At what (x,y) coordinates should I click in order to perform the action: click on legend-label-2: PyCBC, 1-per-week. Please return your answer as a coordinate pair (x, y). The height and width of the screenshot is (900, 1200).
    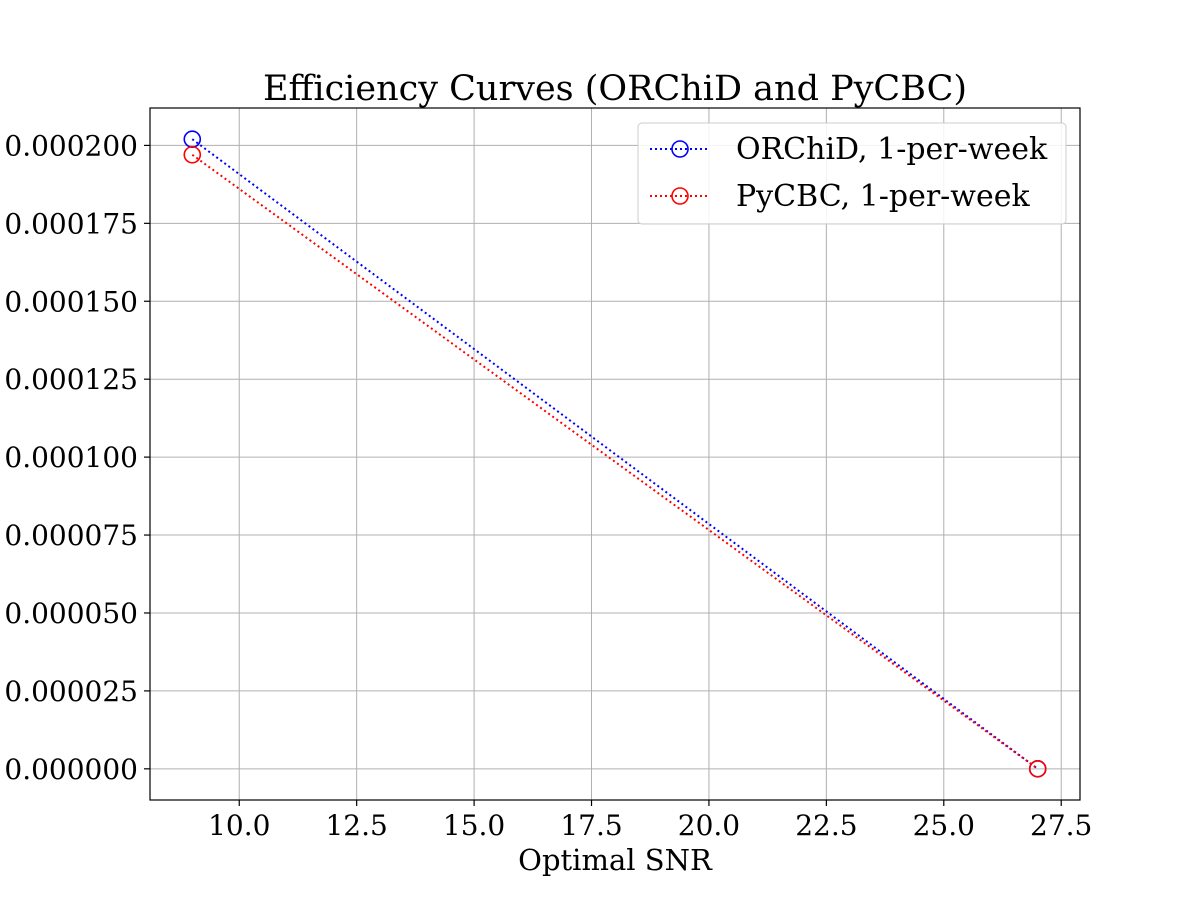
    Looking at the image, I should click on (883, 196).